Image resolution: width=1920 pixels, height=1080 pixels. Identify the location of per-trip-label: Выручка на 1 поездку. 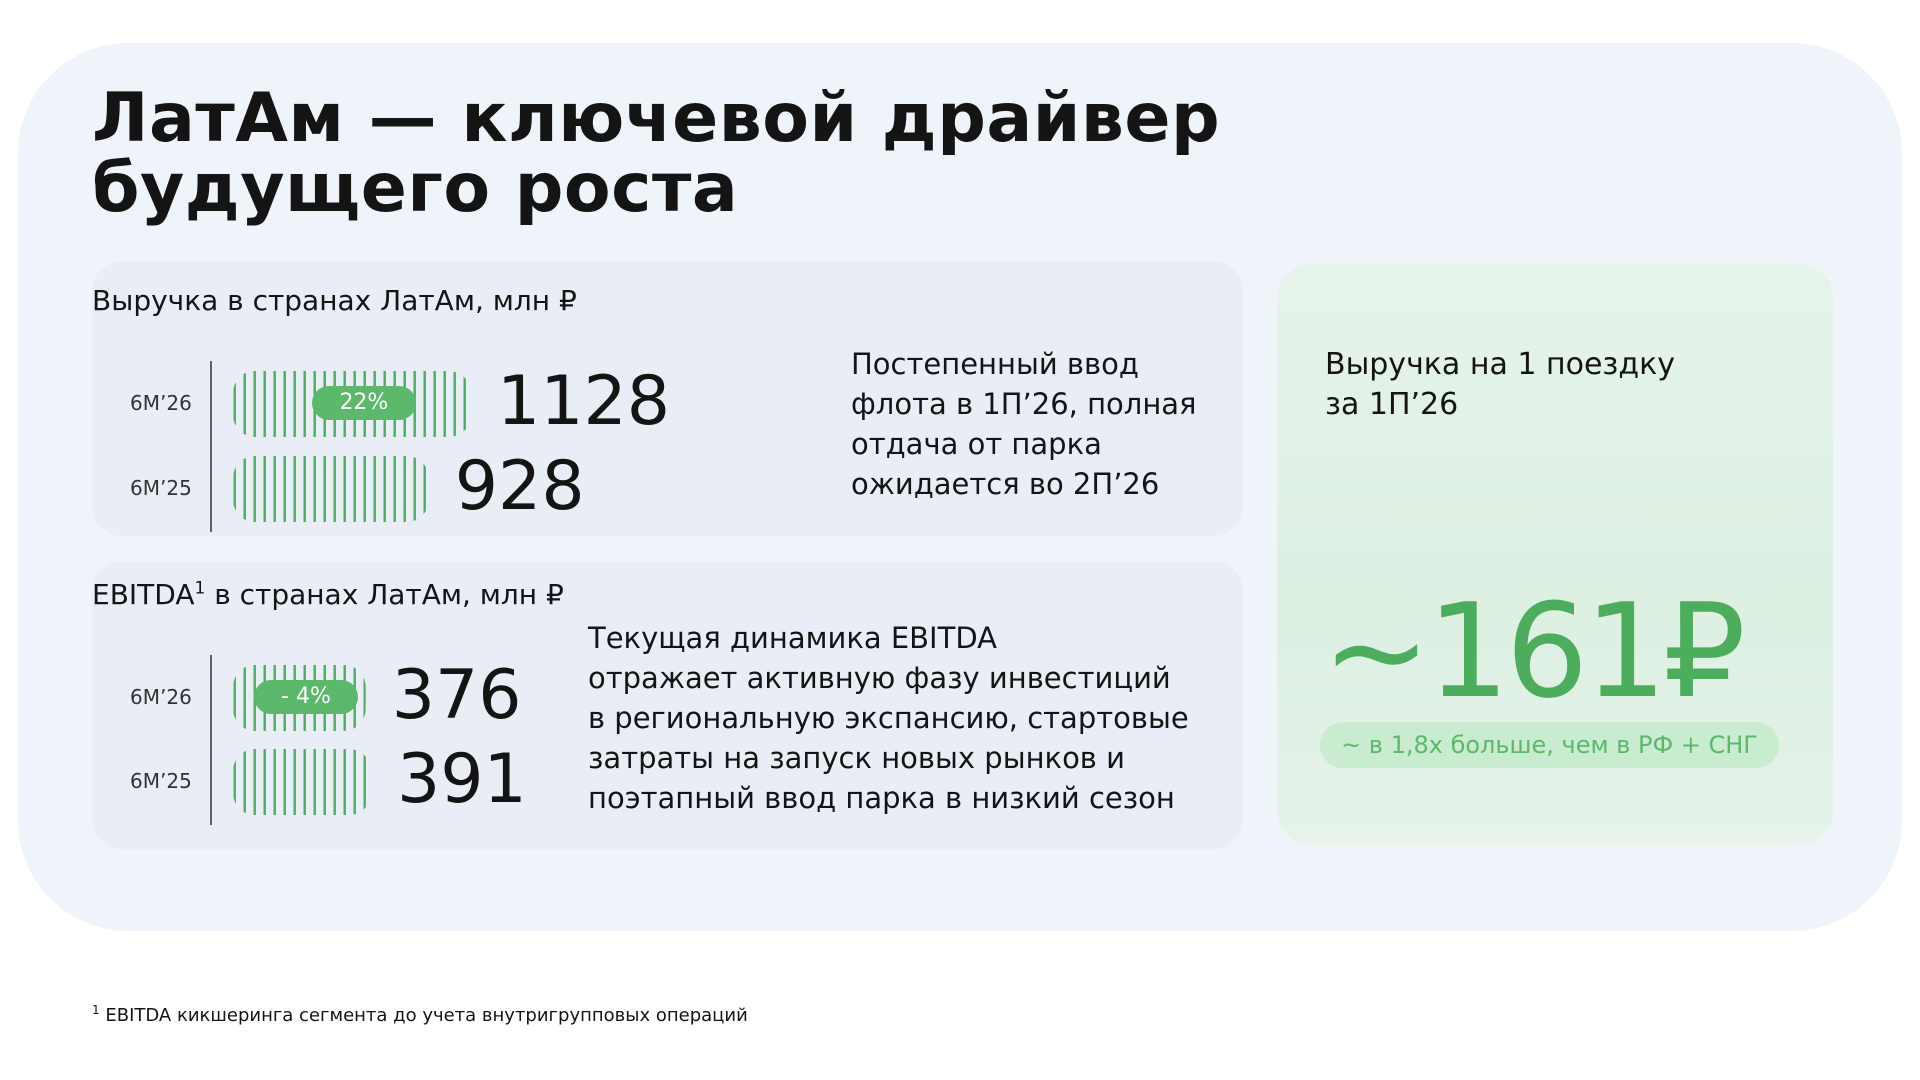
(1500, 364).